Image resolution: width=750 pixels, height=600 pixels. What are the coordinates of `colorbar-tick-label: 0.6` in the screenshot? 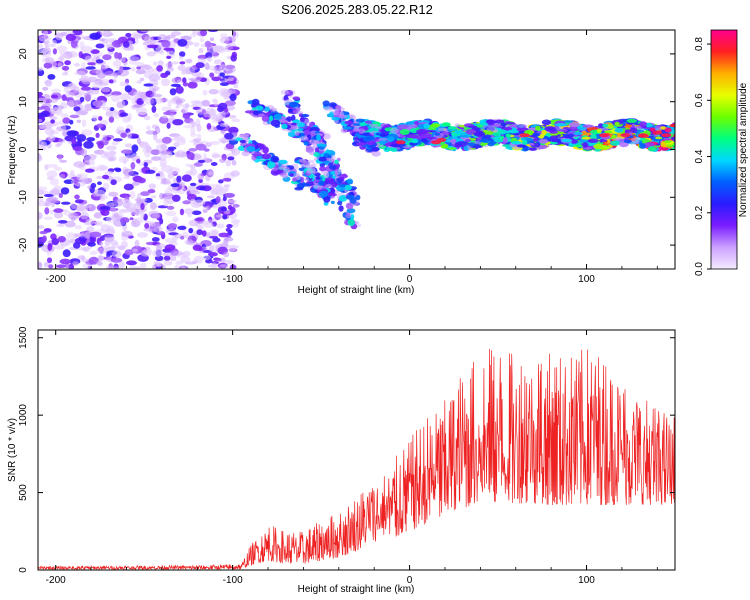 It's located at (699, 100).